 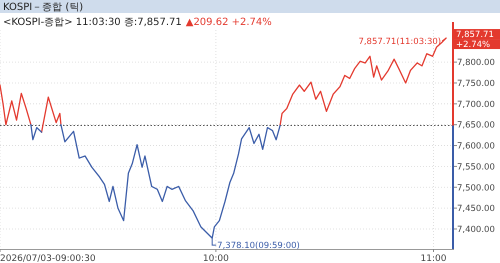 I want to click on annotation: 7,378.10(09:59:00), so click(x=258, y=246).